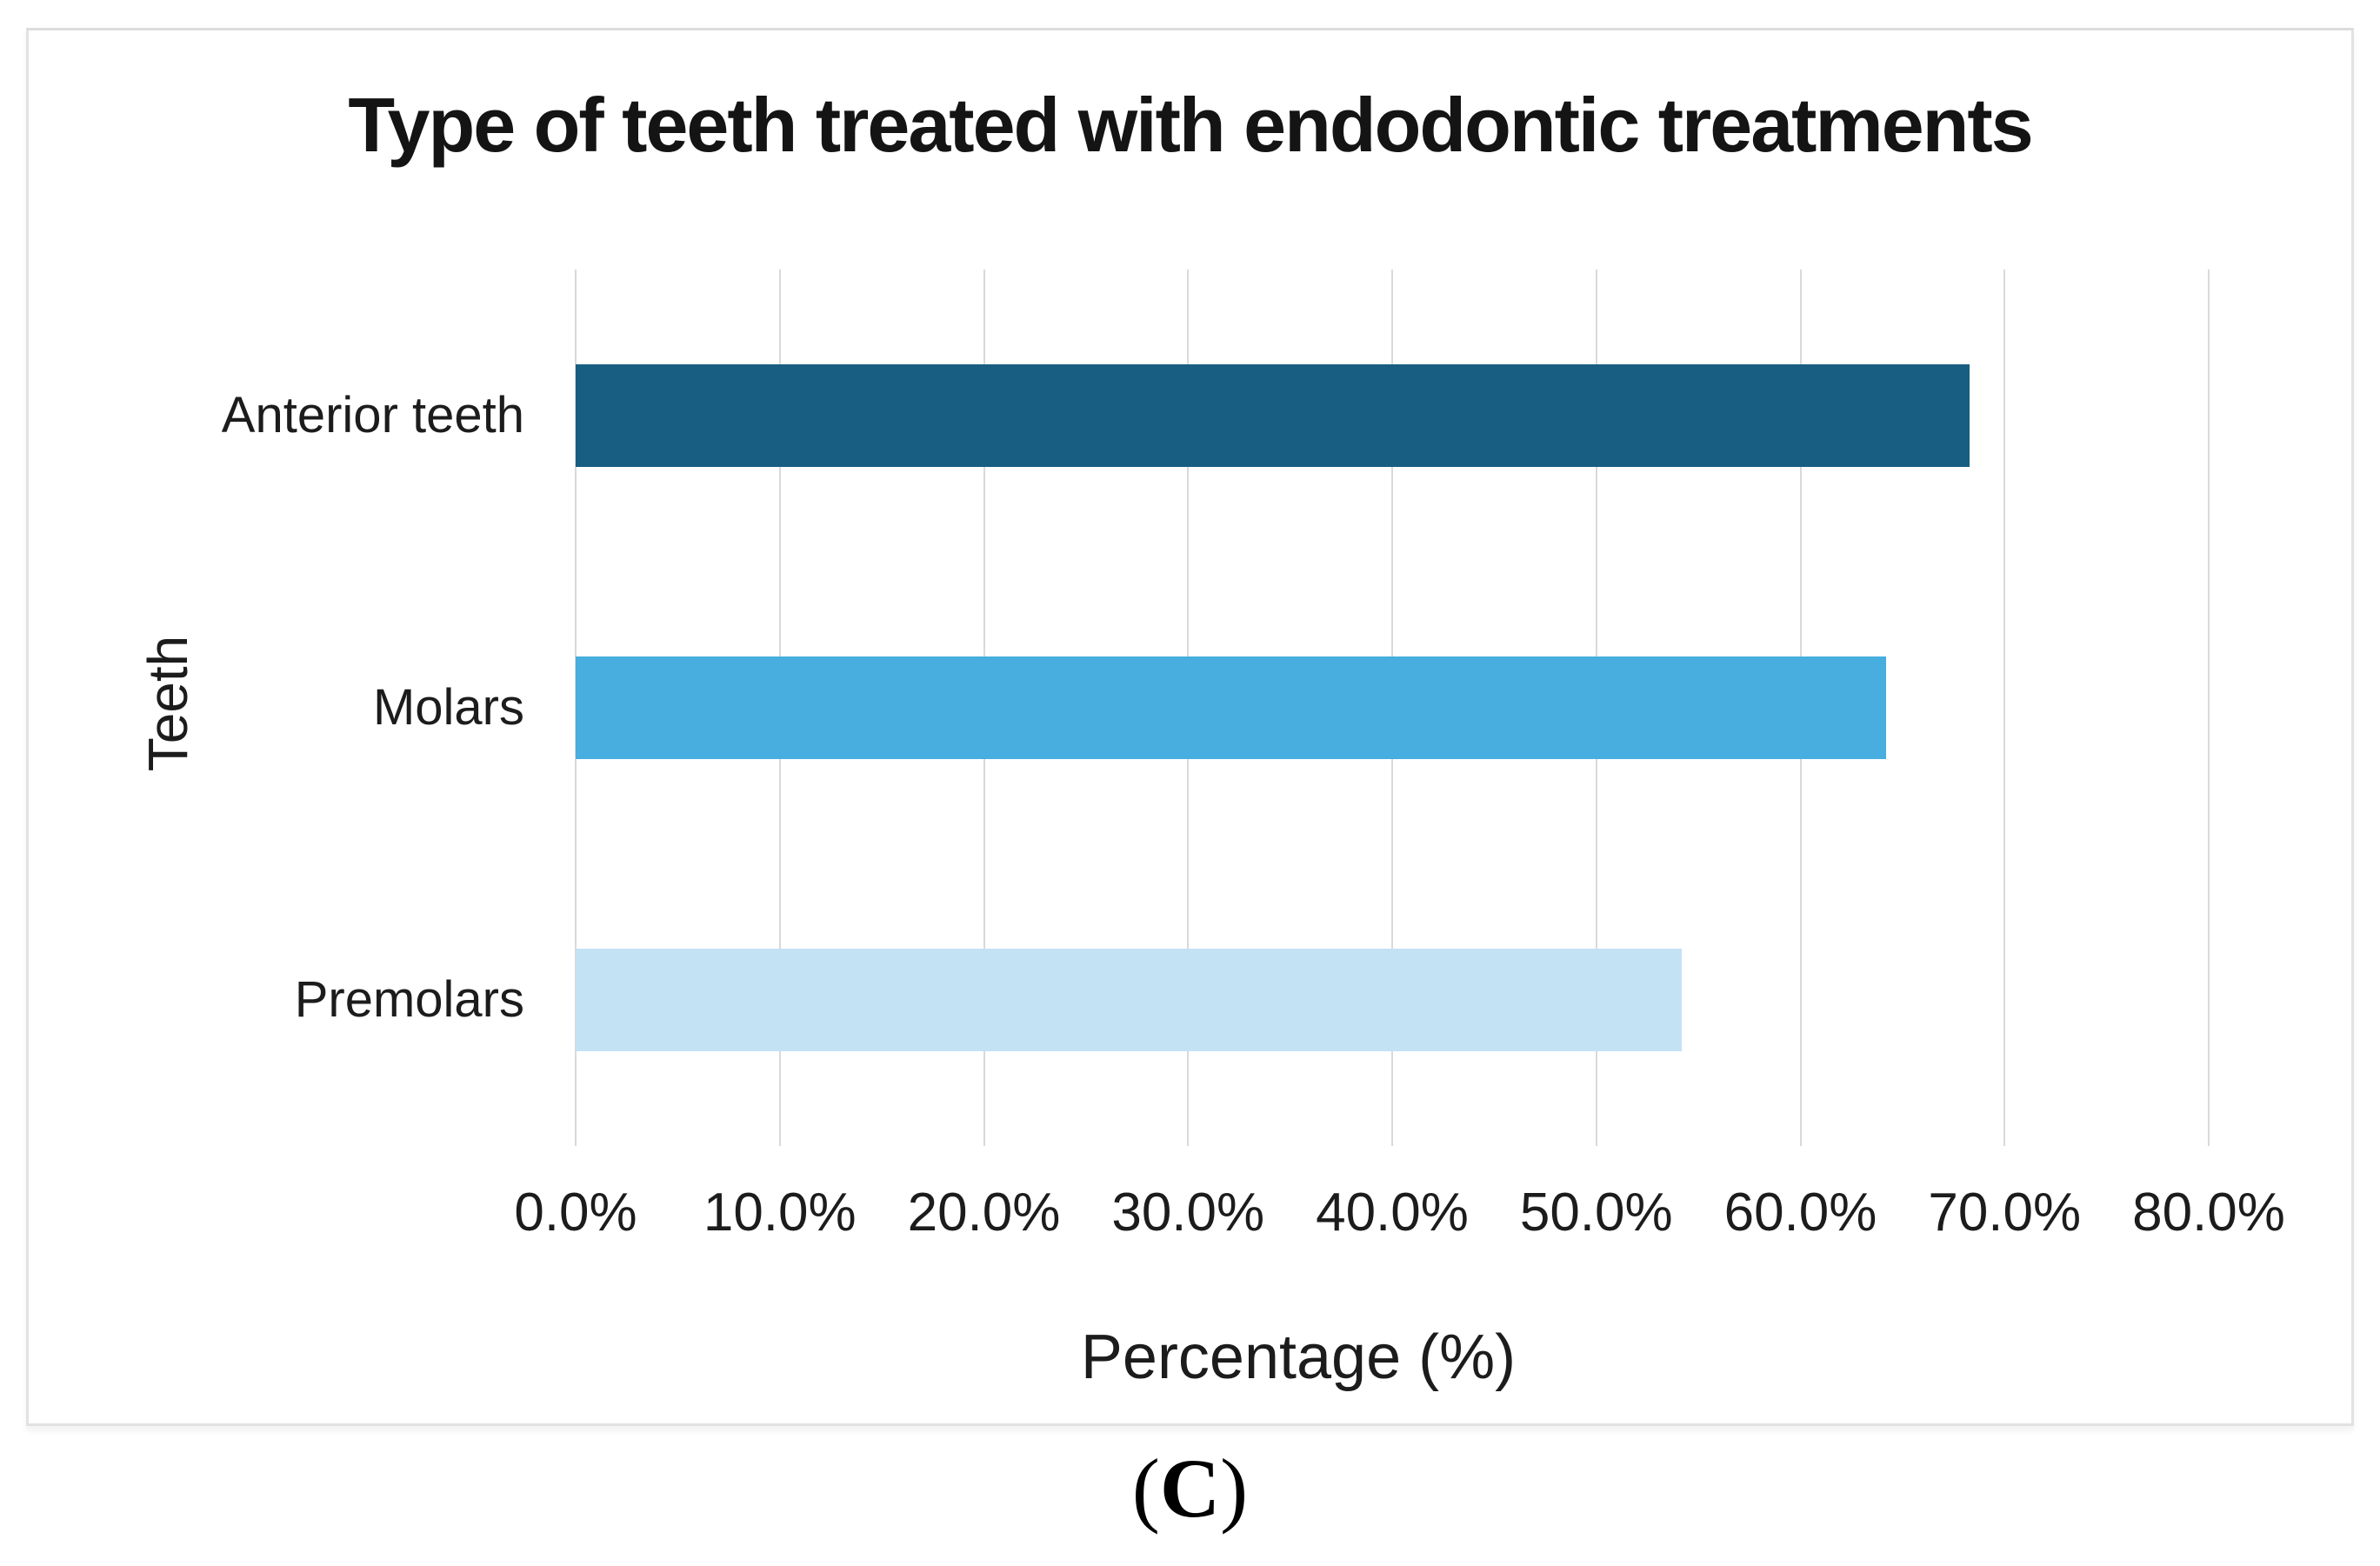 The height and width of the screenshot is (1566, 2380). Describe the element at coordinates (1234, 1488) in the screenshot. I see `caption-close-paren: )` at that location.